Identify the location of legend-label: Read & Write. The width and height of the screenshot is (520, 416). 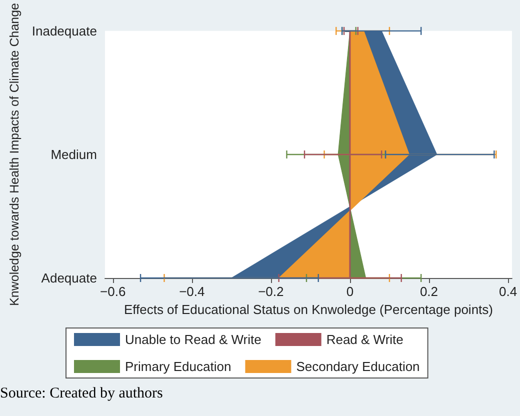
(365, 339).